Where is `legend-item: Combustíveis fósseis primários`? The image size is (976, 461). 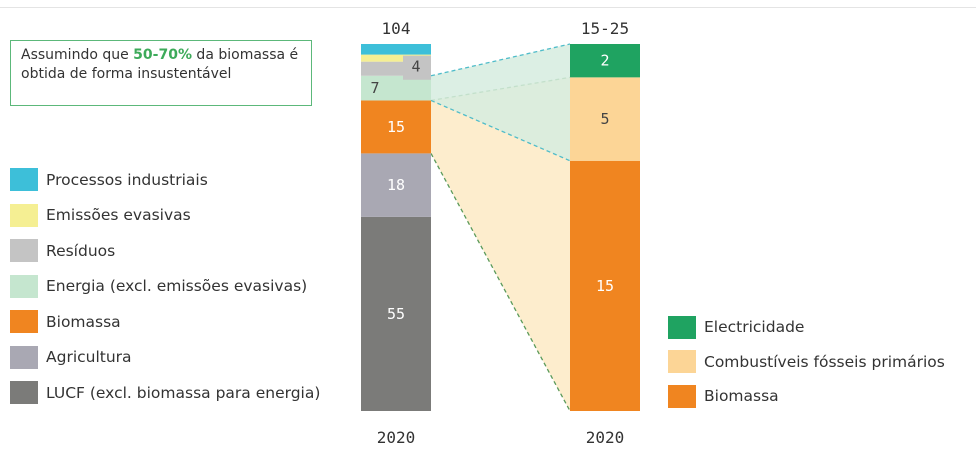 legend-item: Combustíveis fósseis primários is located at coordinates (806, 362).